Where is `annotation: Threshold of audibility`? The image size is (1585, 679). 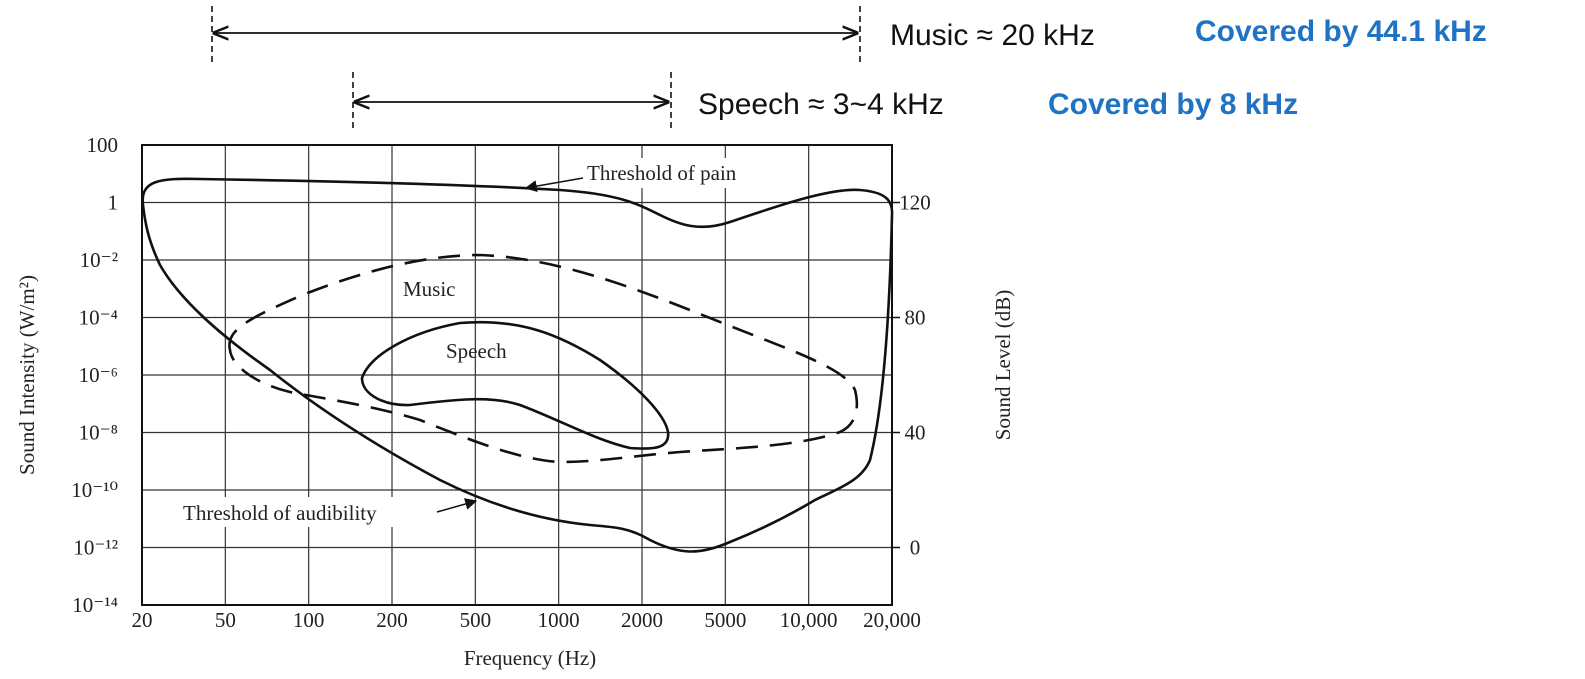 annotation: Threshold of audibility is located at coordinates (280, 513).